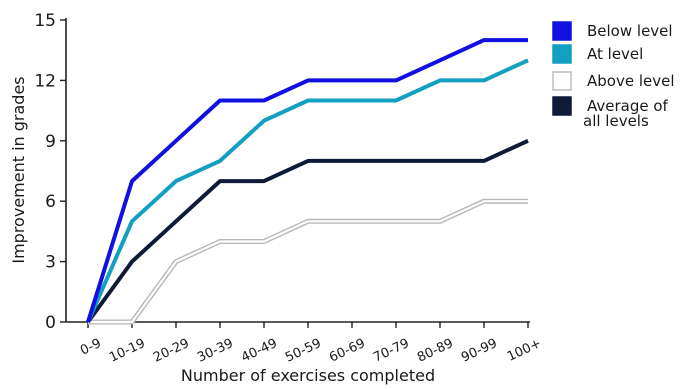 The height and width of the screenshot is (389, 693). What do you see at coordinates (50, 323) in the screenshot?
I see `y-tick-label: 0` at bounding box center [50, 323].